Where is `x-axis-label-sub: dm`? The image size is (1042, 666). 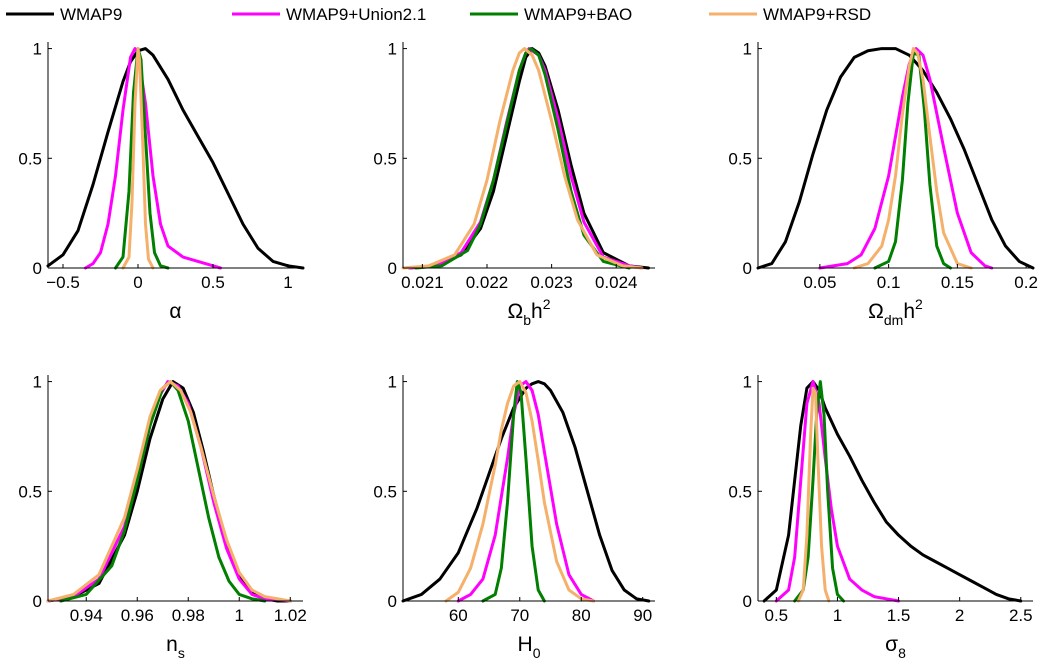
x-axis-label-sub: dm is located at coordinates (893, 320).